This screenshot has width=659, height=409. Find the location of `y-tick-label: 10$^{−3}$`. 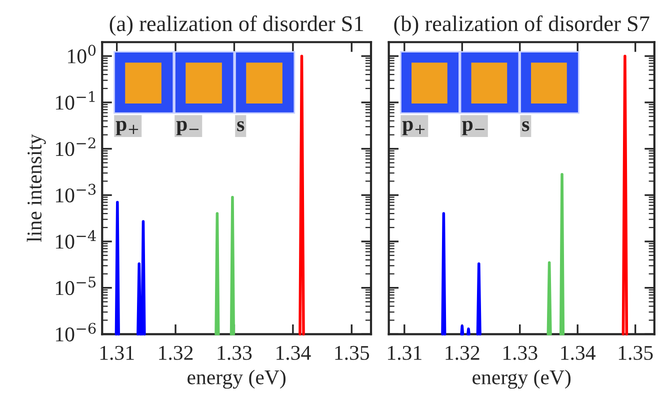

y-tick-label: 10$^{−3}$ is located at coordinates (76, 193).